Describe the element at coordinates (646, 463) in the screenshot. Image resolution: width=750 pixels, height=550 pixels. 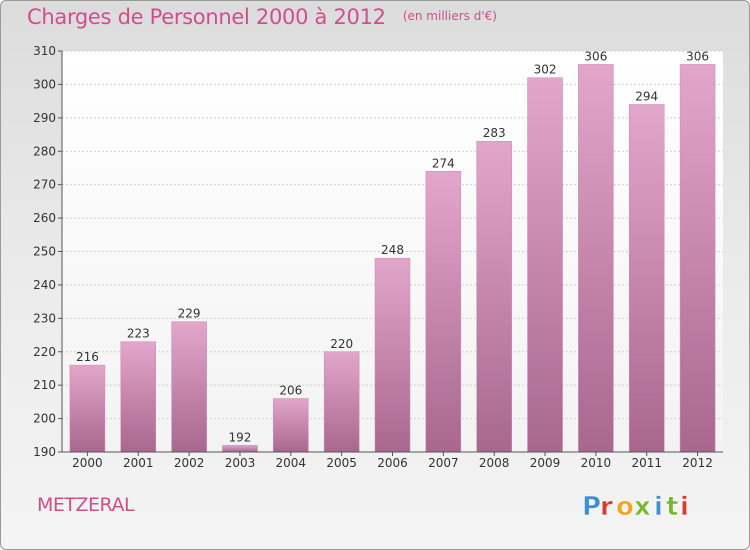
I see `x-tick-label: 2011` at that location.